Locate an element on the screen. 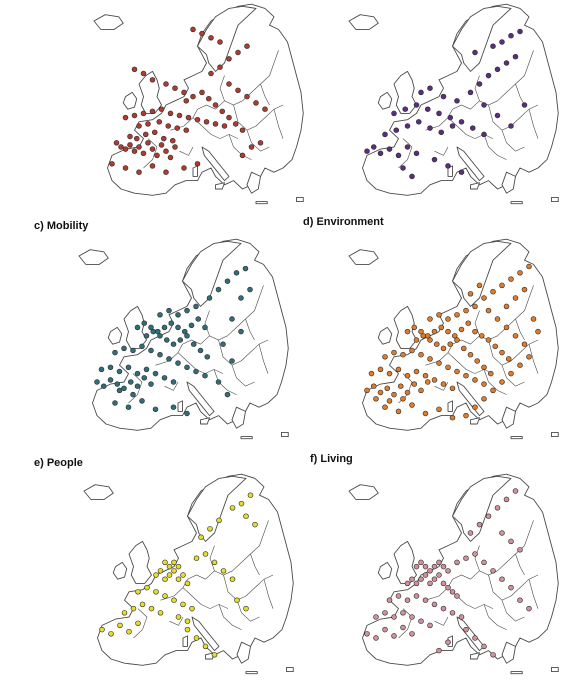 The width and height of the screenshot is (571, 687). map-panel-e is located at coordinates (187, 575).